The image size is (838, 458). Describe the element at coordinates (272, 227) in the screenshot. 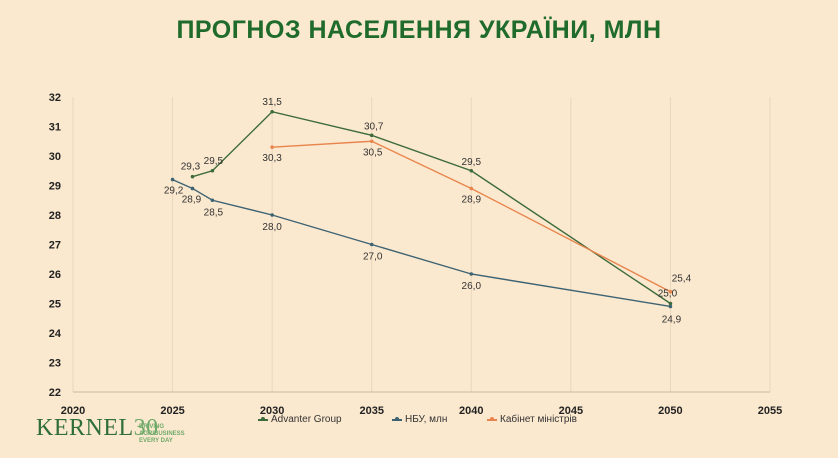

I see `data-label: 28,0` at that location.